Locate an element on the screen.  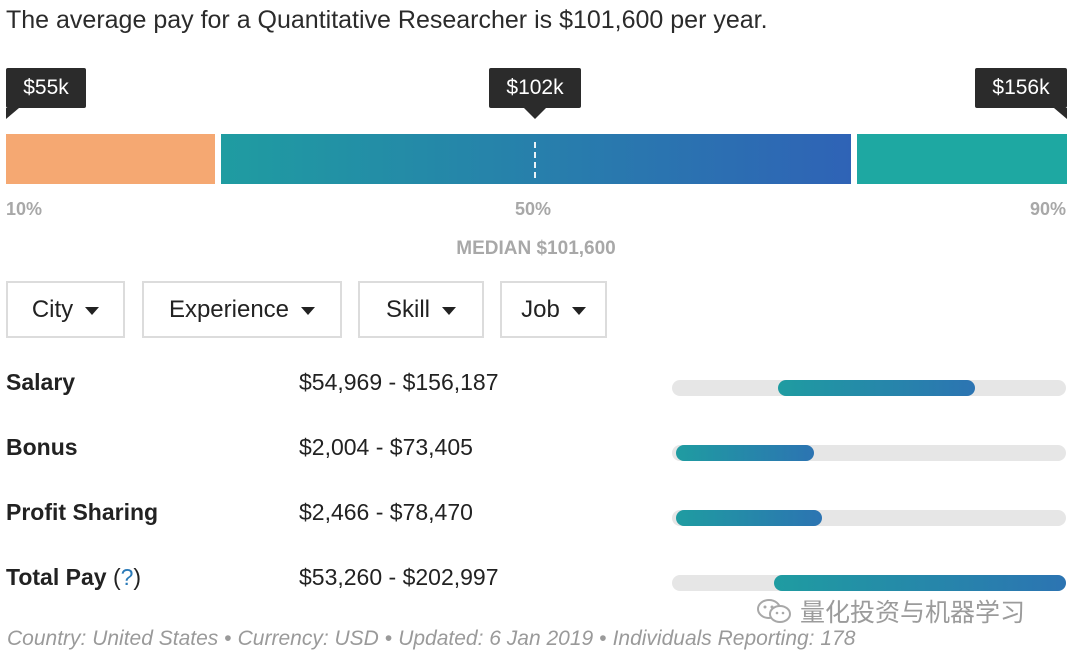
total-pay-row: Total Pay (?) $53,260 - $202,997 is located at coordinates (536, 584).